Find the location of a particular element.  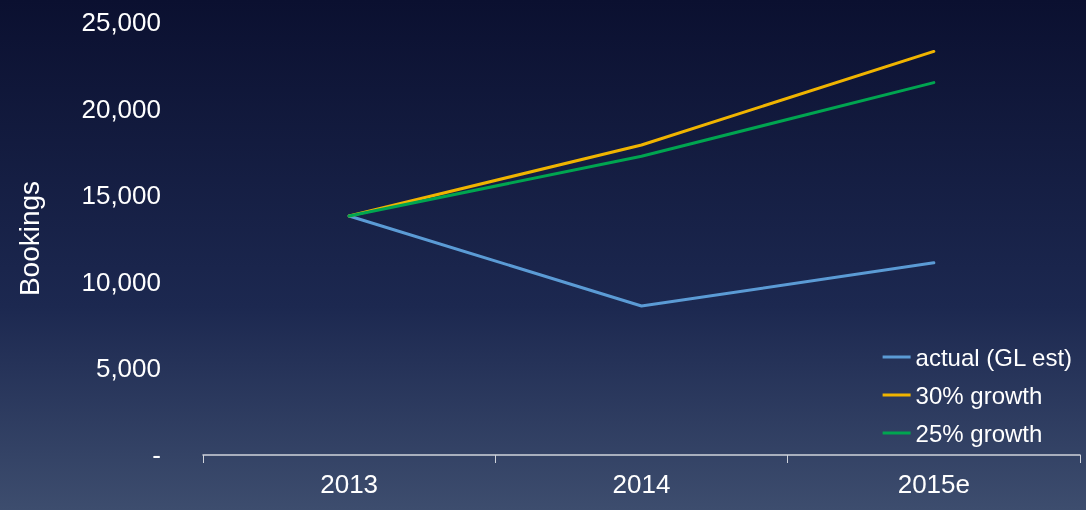

y-tick-label: 25,000 is located at coordinates (121, 22).